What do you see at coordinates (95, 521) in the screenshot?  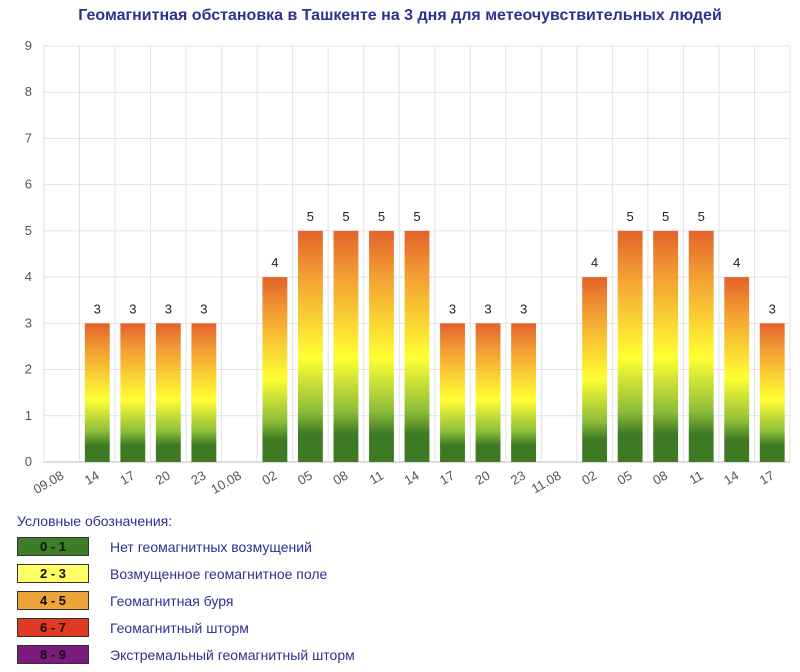 I see `legend-title: Условные обозначения:` at bounding box center [95, 521].